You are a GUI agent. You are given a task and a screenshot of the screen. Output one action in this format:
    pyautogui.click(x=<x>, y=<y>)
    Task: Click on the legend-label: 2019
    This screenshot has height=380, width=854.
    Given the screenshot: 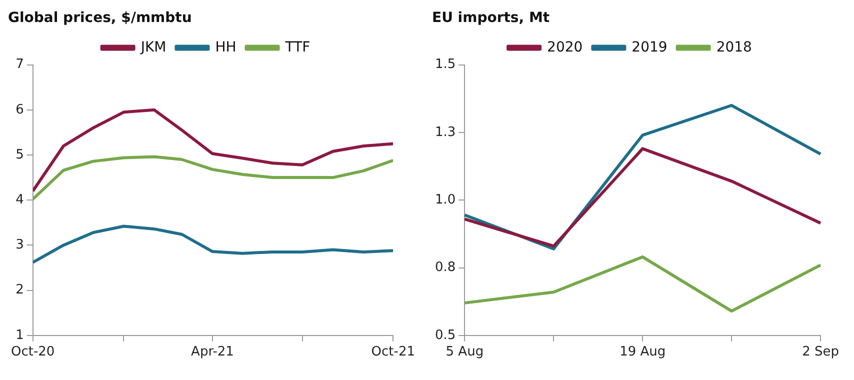 What is the action you would take?
    pyautogui.click(x=650, y=47)
    